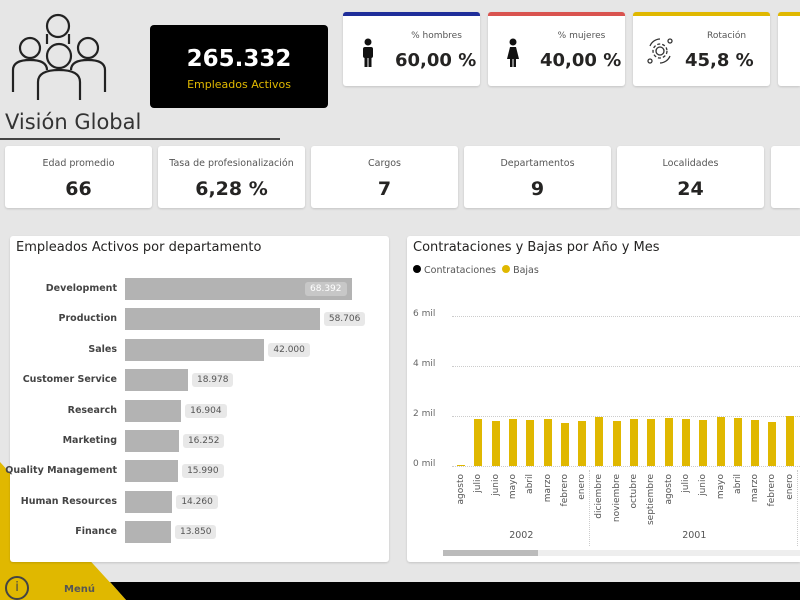 The width and height of the screenshot is (800, 600). I want to click on department-value-label: 42.000, so click(289, 349).